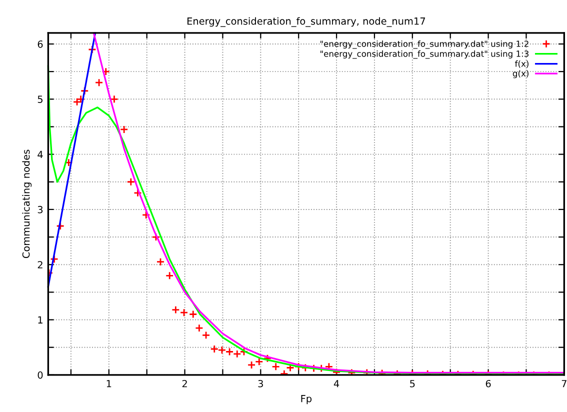  I want to click on x-axis-title: Fp, so click(306, 399).